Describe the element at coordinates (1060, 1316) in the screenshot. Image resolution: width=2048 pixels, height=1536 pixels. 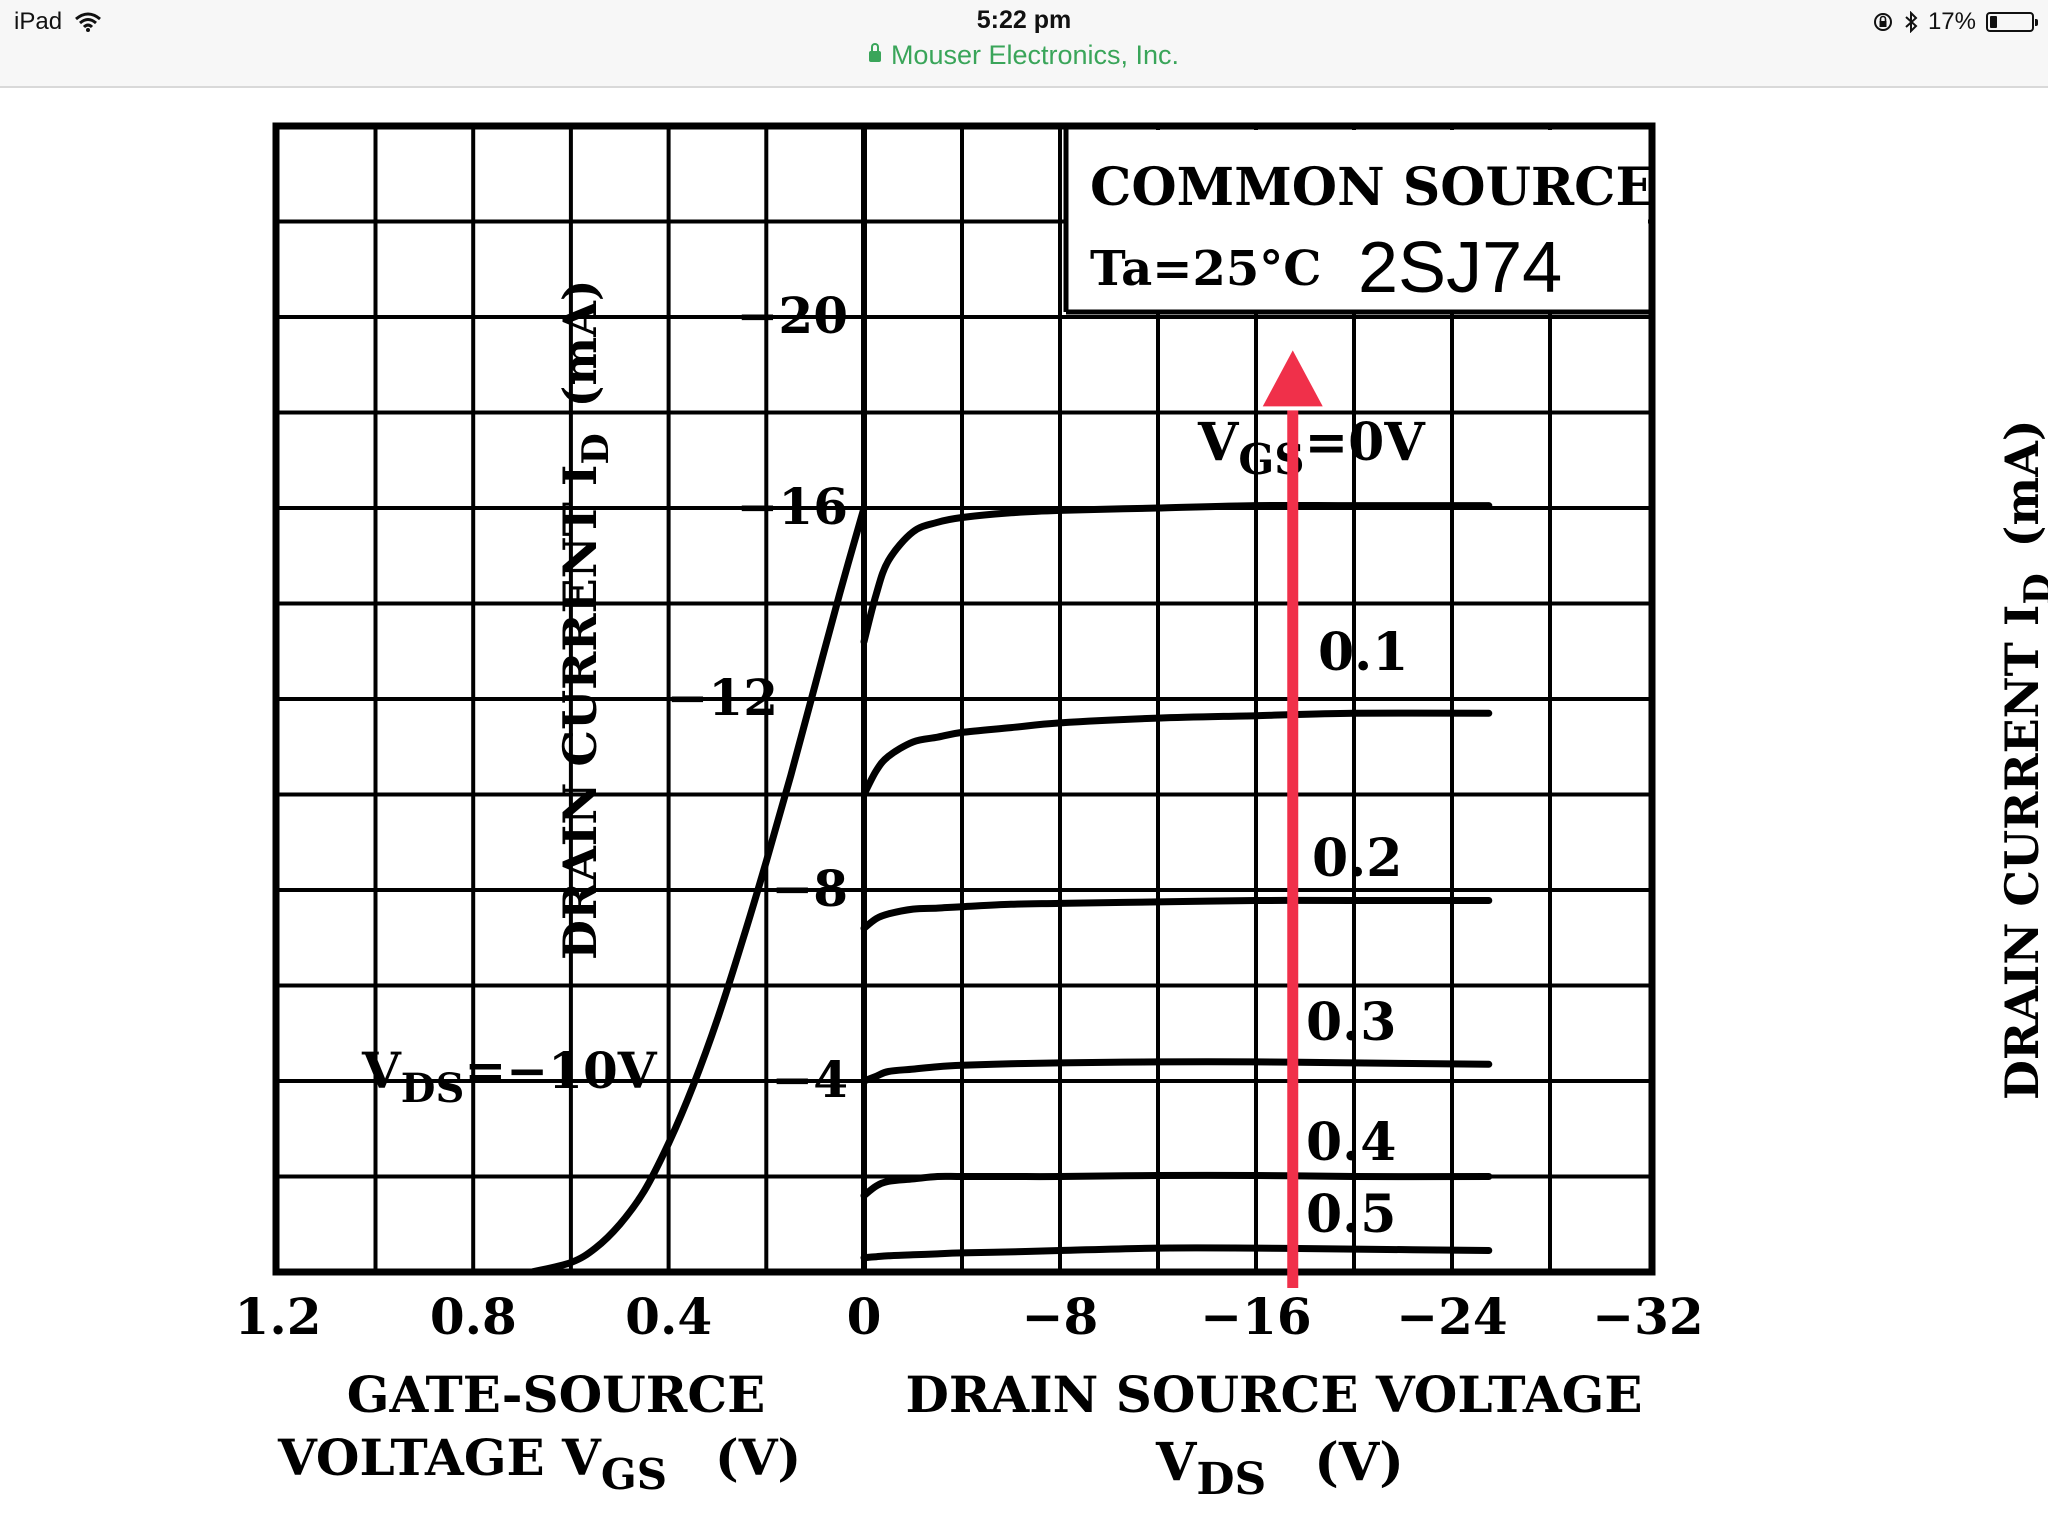
I see `x-tick-label-vds: −8` at that location.